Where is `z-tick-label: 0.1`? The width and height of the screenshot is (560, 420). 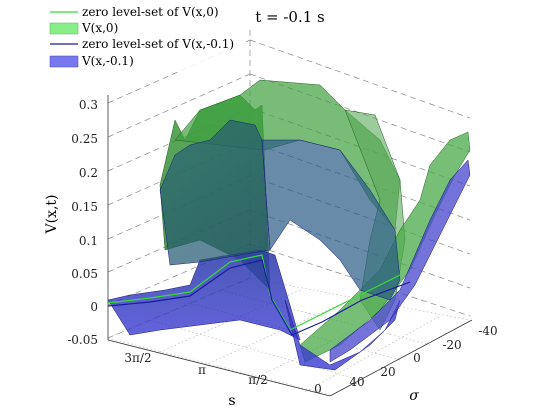 z-tick-label: 0.1 is located at coordinates (88, 241).